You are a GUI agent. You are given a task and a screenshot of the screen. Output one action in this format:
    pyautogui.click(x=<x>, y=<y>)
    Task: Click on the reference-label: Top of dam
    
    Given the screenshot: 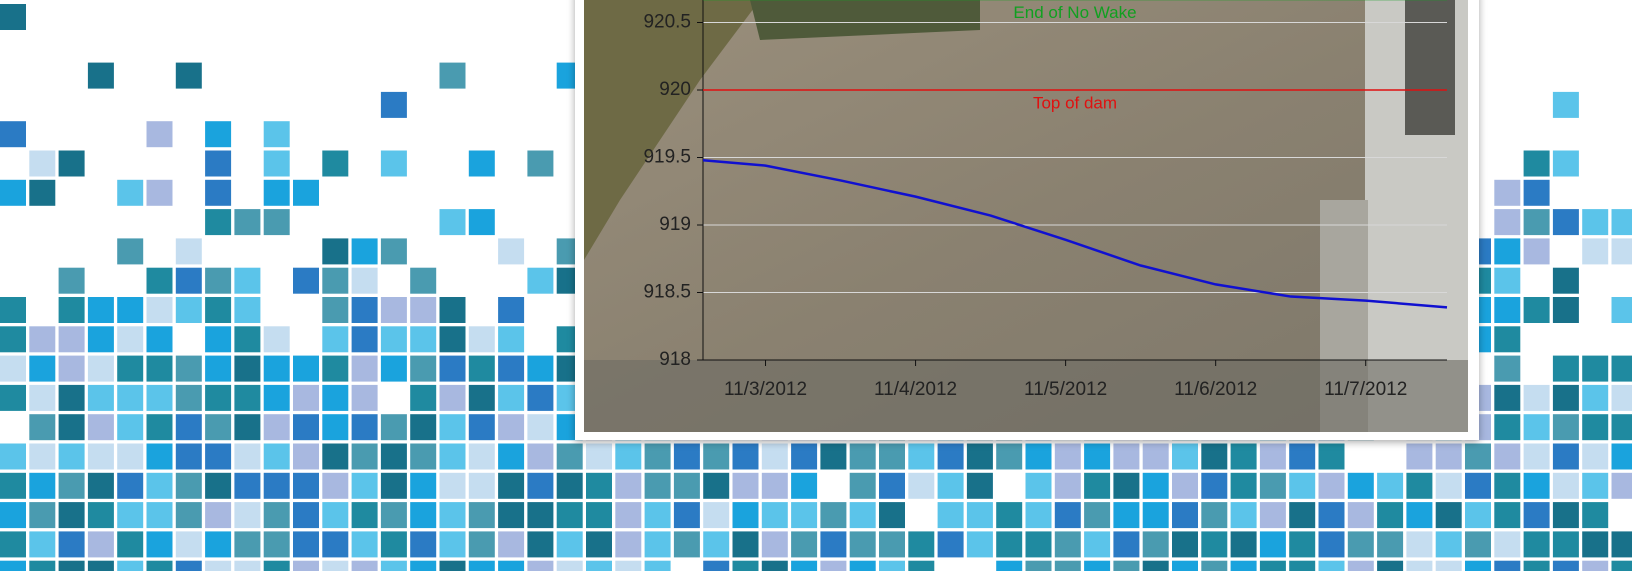 What is the action you would take?
    pyautogui.click(x=1075, y=102)
    